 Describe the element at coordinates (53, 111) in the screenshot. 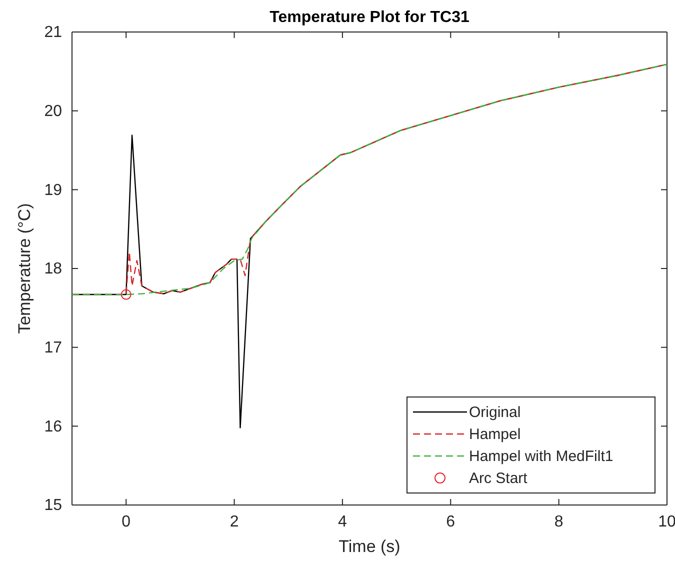

I see `y-tick-label: 20` at that location.